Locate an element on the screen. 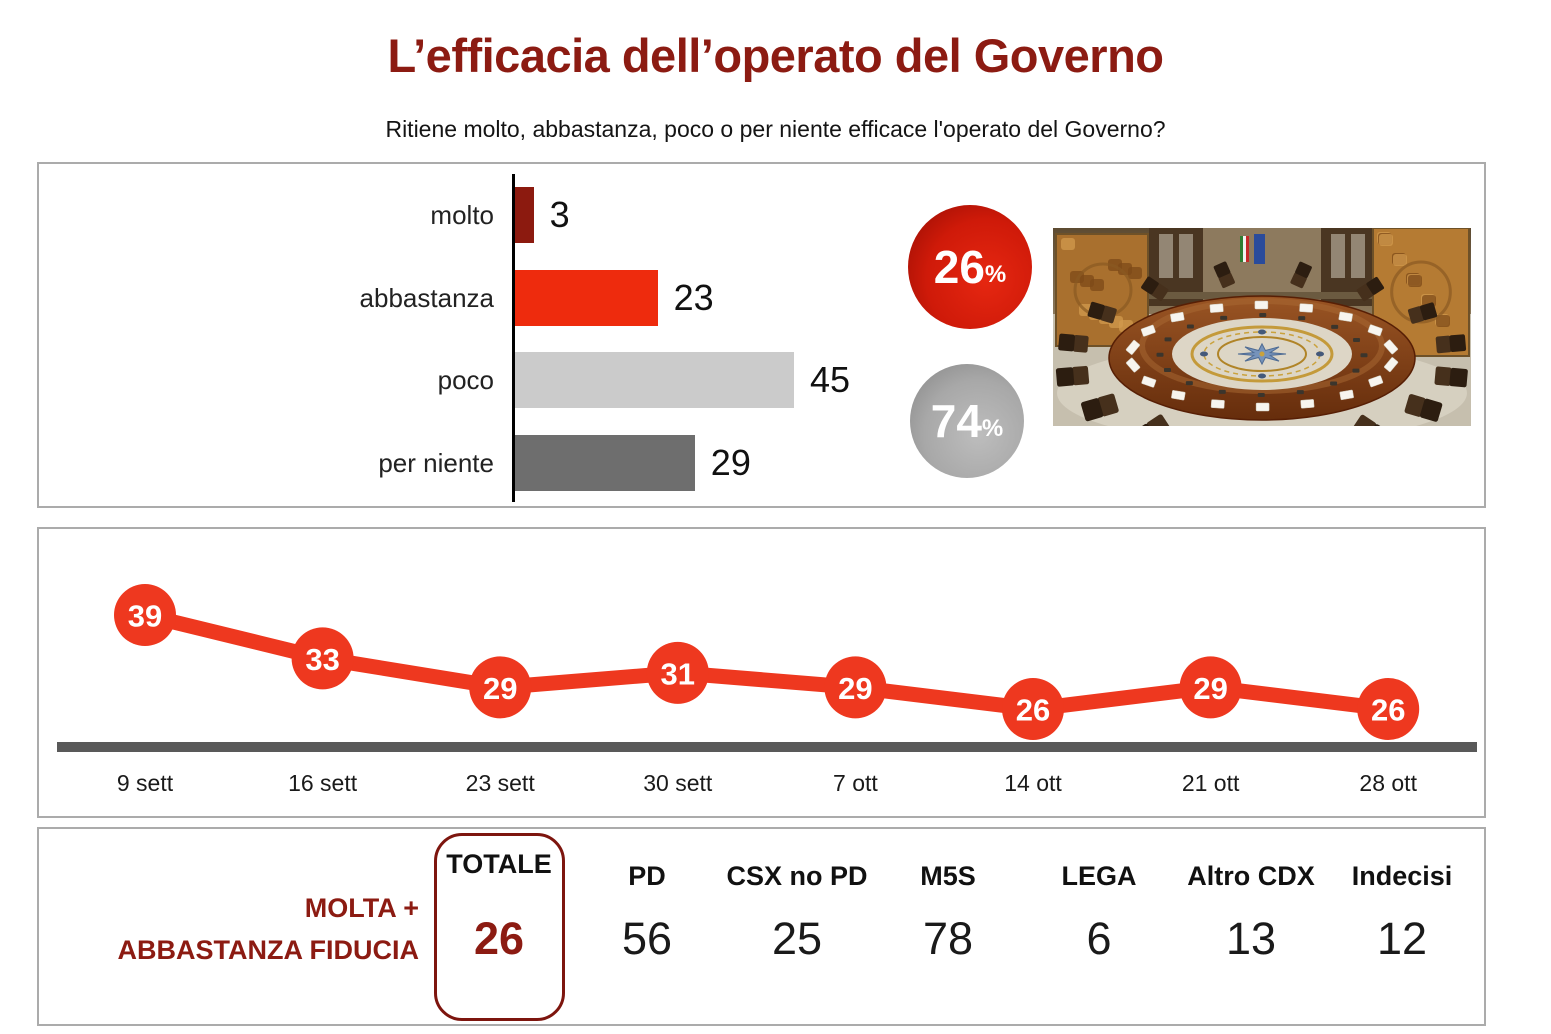  column-header: Altro CDX is located at coordinates (1251, 876).